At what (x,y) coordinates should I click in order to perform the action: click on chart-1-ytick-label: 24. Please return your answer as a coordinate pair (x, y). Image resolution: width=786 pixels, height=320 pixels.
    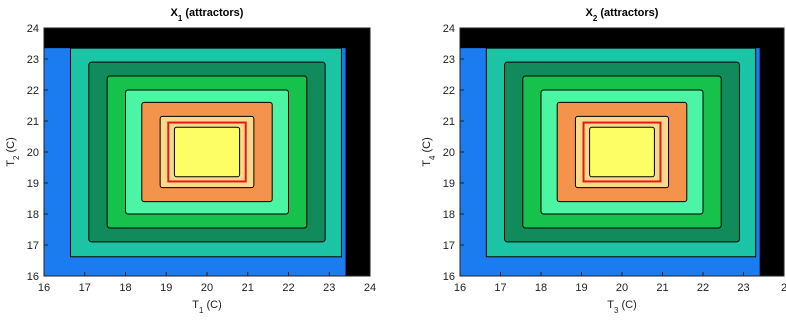
    Looking at the image, I should click on (33, 29).